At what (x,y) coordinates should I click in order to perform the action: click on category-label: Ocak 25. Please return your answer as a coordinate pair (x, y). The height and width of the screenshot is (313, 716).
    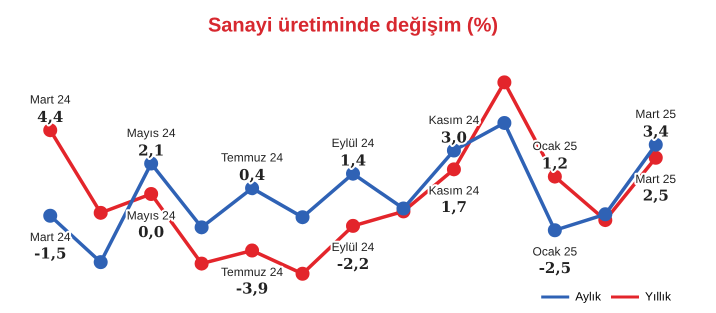
    Looking at the image, I should click on (555, 251).